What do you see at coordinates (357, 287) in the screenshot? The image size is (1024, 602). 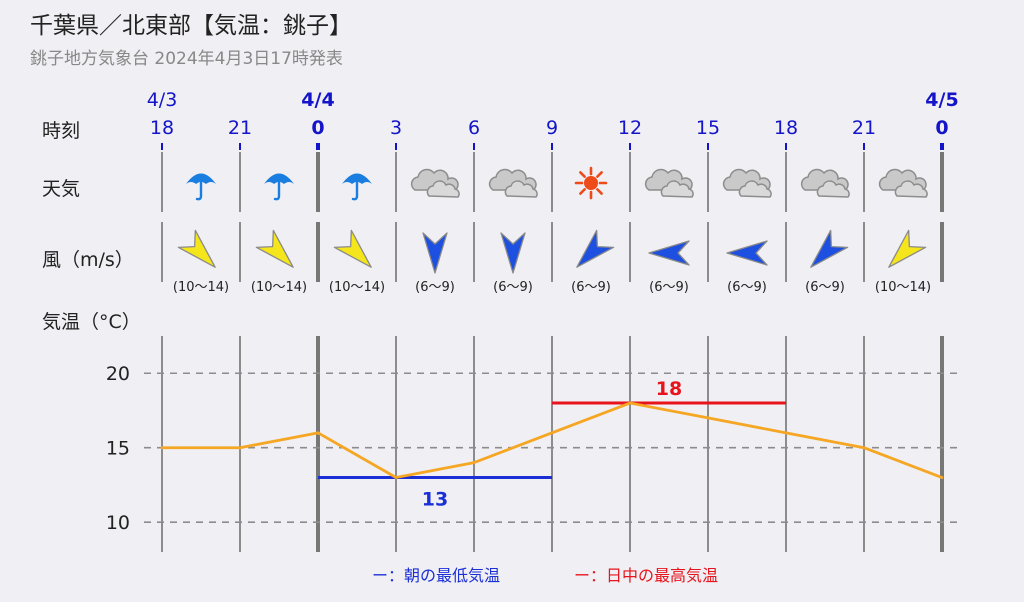 I see `wind-speed-label-2: (10〜14)` at bounding box center [357, 287].